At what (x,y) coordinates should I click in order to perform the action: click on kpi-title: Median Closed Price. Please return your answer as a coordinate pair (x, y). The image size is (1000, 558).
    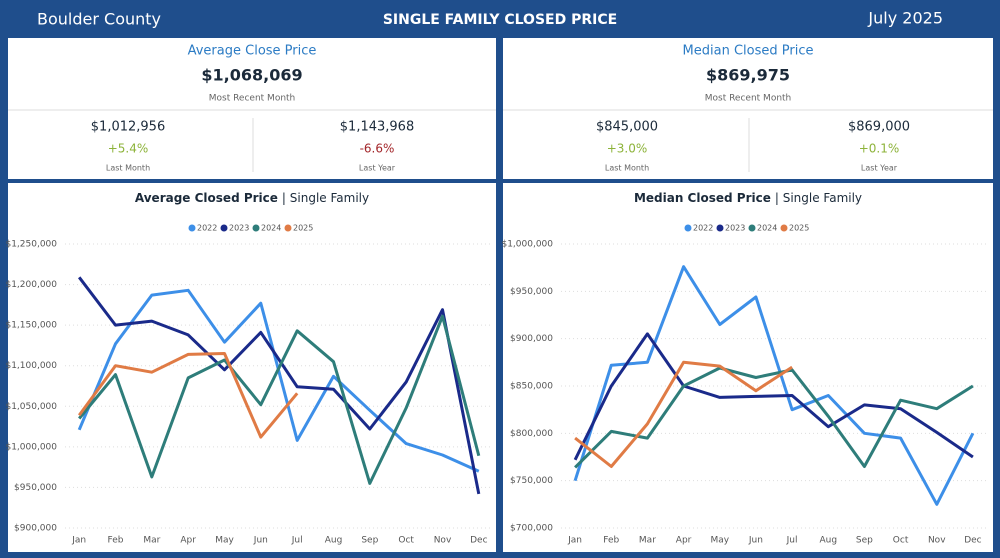
    Looking at the image, I should click on (748, 51).